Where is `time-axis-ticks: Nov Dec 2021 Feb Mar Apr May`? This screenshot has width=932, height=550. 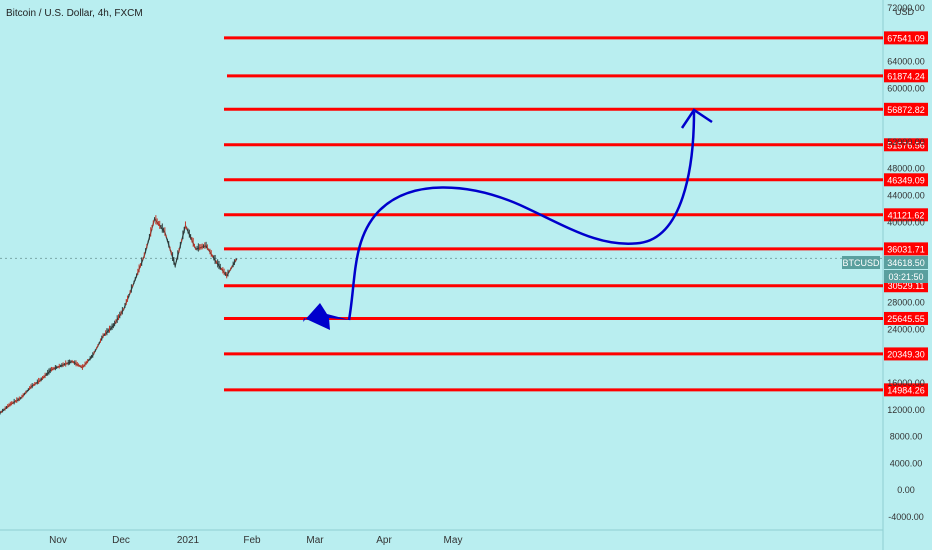
time-axis-ticks: Nov Dec 2021 Feb Mar Apr May is located at coordinates (255, 540).